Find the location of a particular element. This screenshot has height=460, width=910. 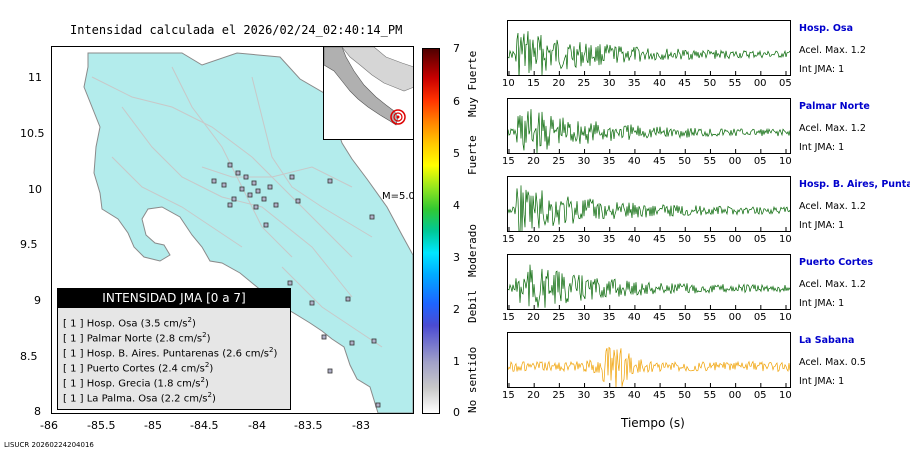

station-markers is located at coordinates (296, 285).